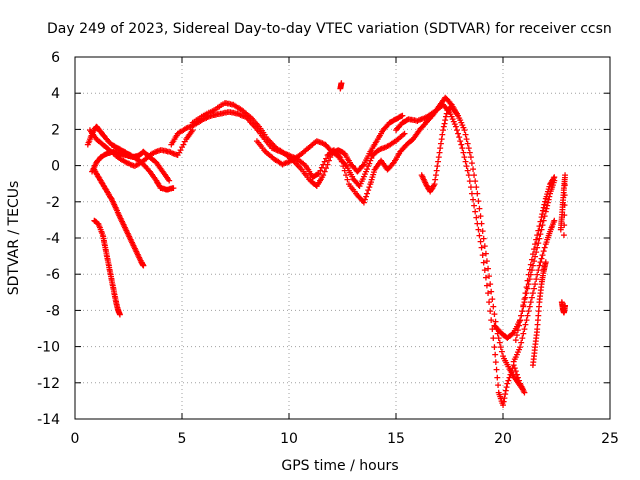  I want to click on series-arc-14: +++++++++++++++++++++++++++++++++++++, so click(540, 314).